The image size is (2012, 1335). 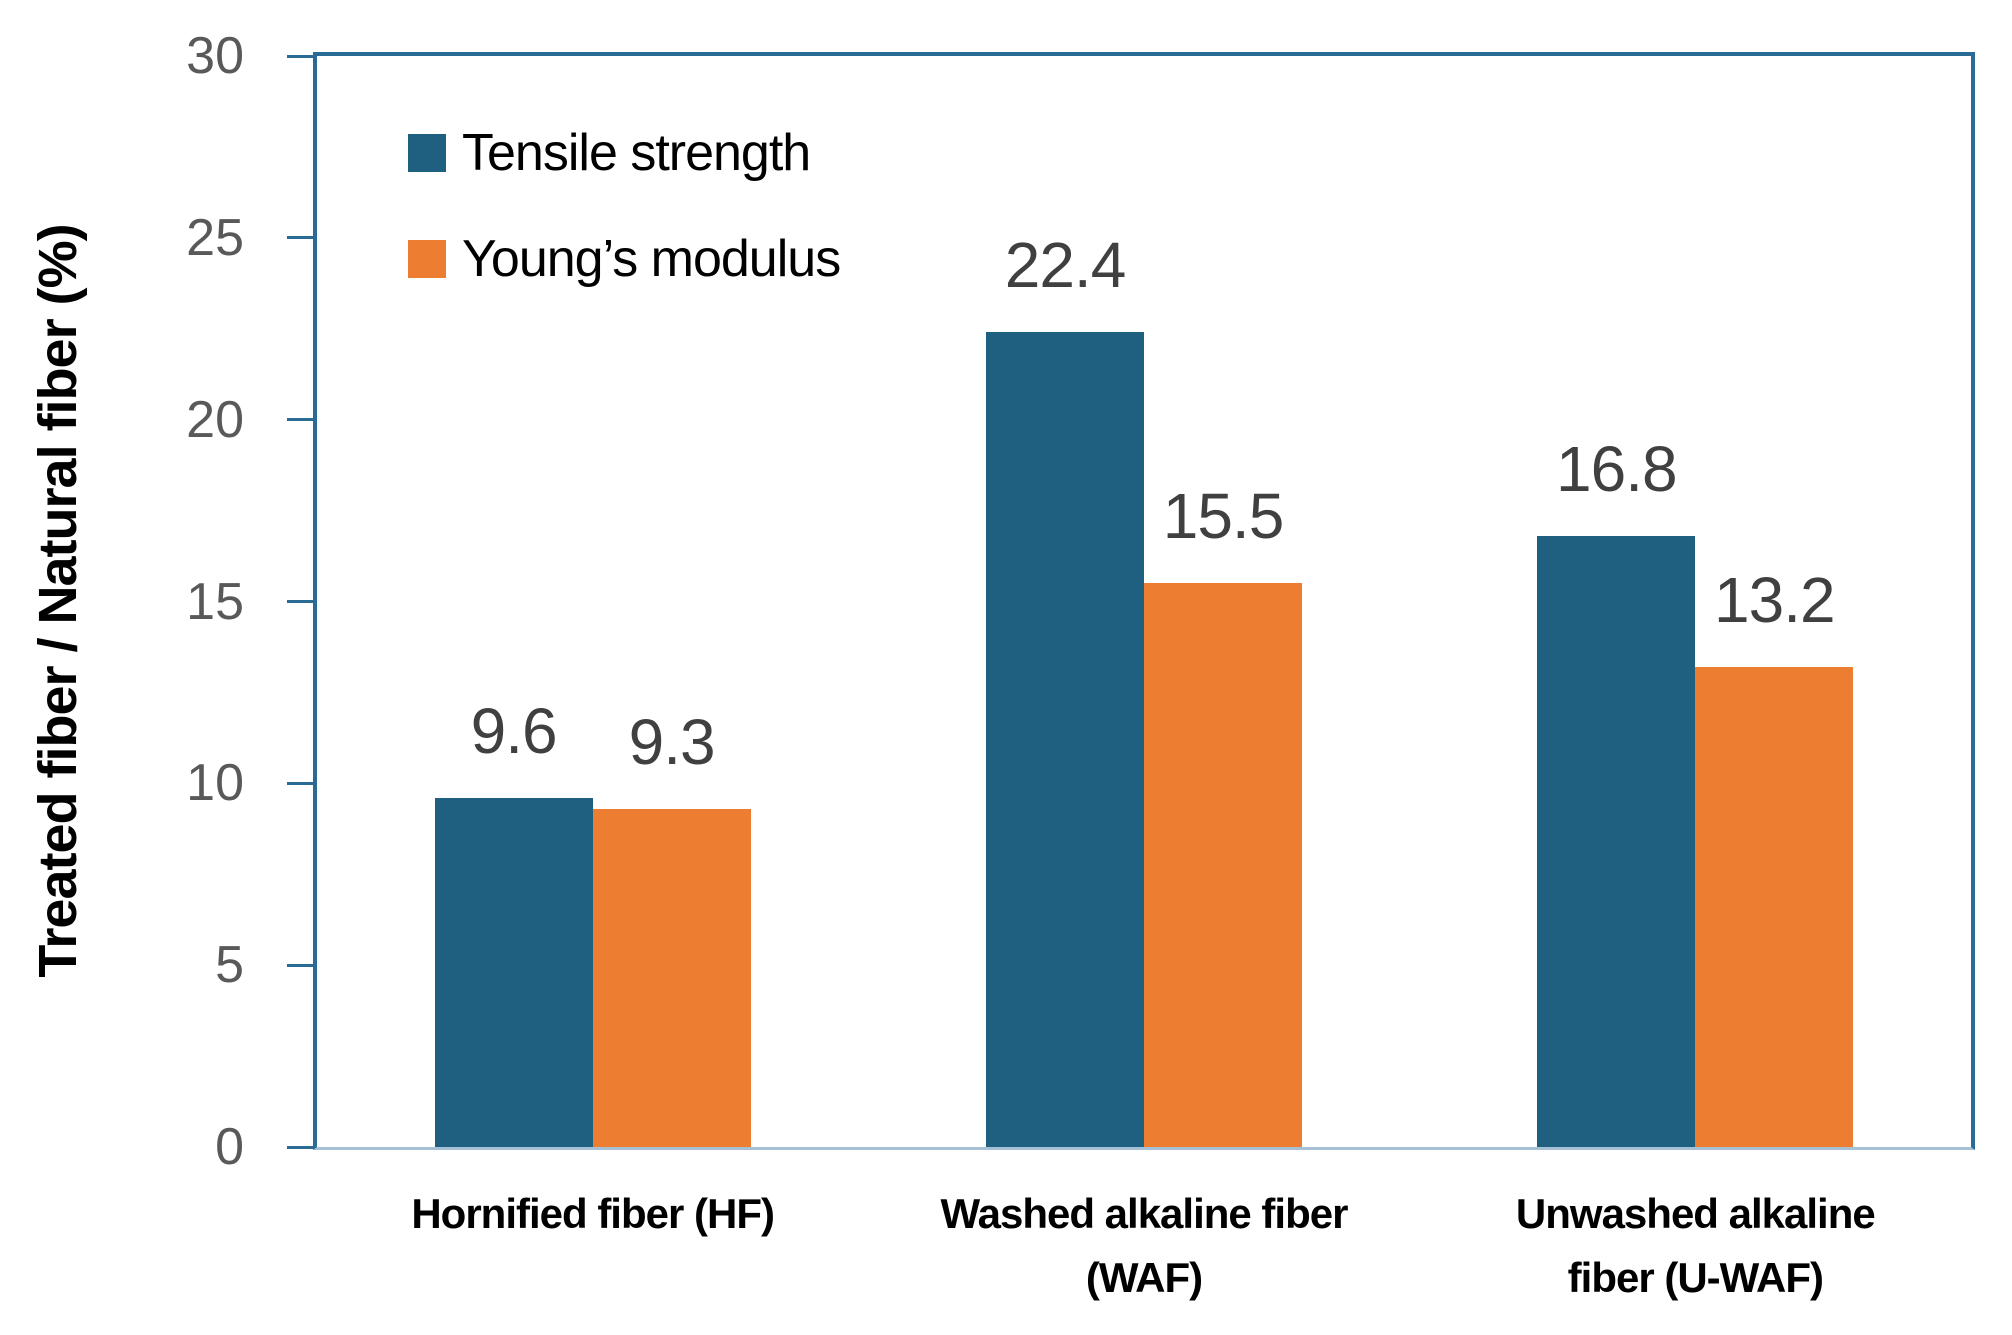 I want to click on y-tick-label: 5, so click(x=229, y=965).